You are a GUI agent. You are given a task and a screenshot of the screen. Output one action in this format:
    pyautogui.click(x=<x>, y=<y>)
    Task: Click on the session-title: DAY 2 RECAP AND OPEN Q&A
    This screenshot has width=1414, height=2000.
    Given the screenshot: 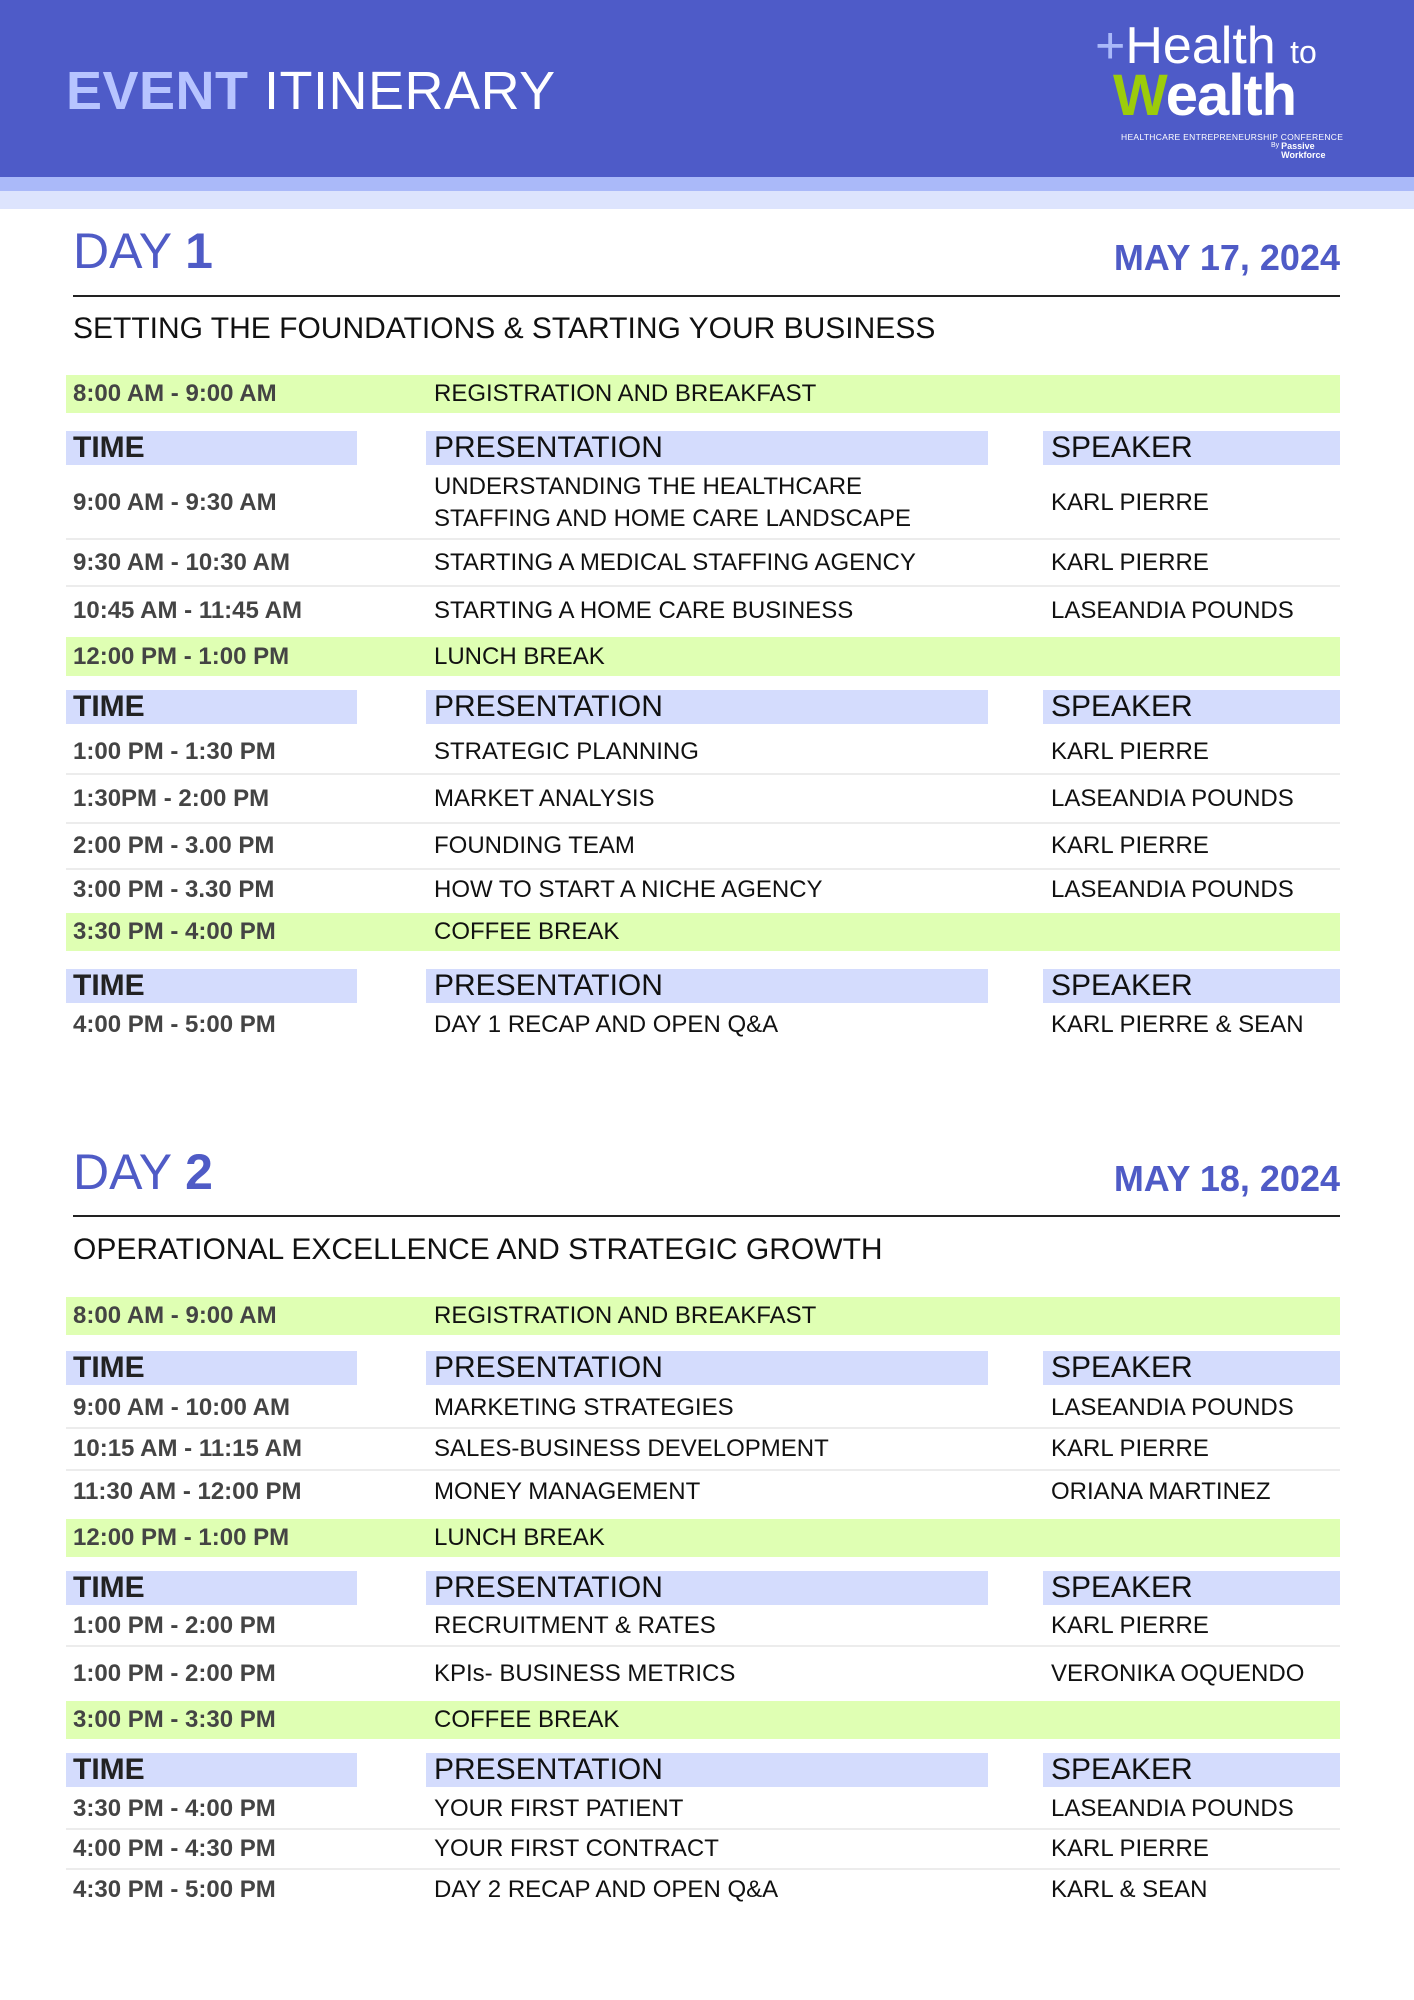 What is the action you would take?
    pyautogui.click(x=606, y=1889)
    